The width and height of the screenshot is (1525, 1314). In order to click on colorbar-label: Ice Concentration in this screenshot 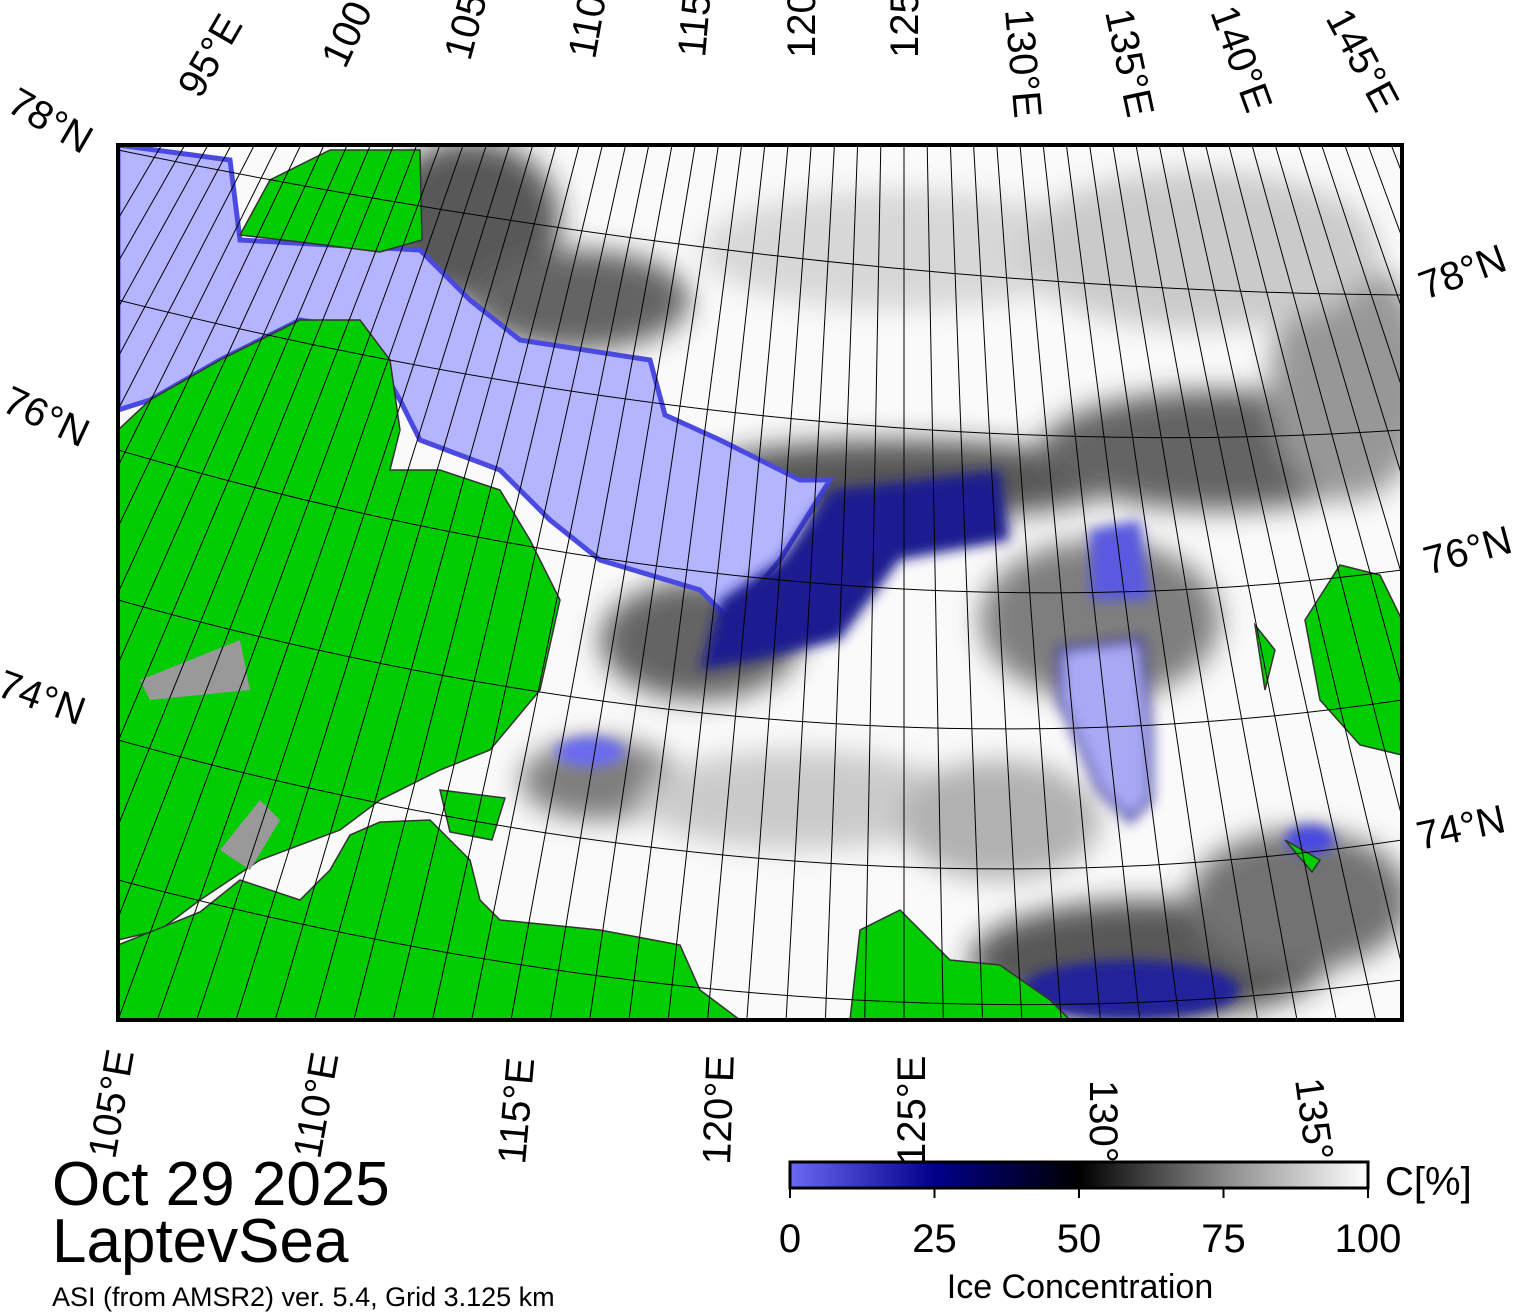, I will do `click(1080, 1287)`.